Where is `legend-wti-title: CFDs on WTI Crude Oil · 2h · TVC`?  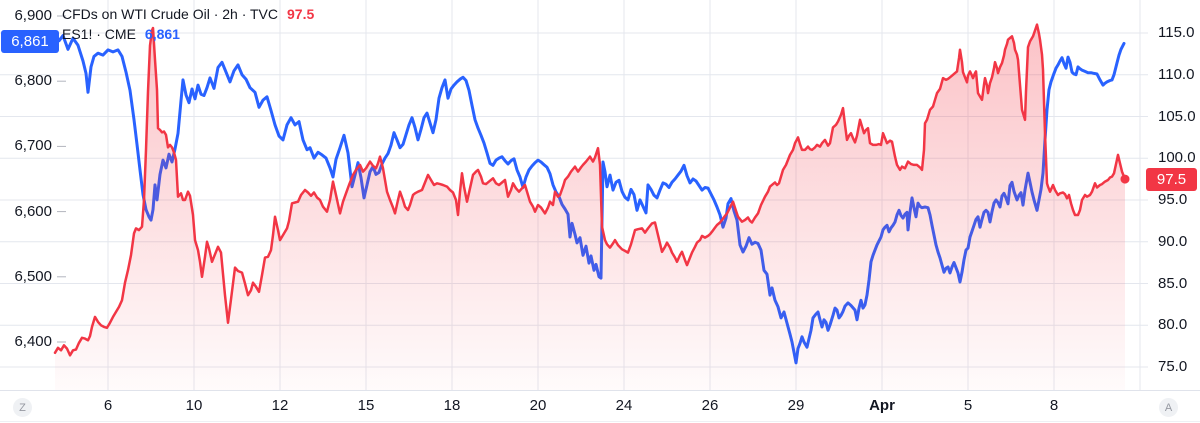 legend-wti-title: CFDs on WTI Crude Oil · 2h · TVC is located at coordinates (170, 14).